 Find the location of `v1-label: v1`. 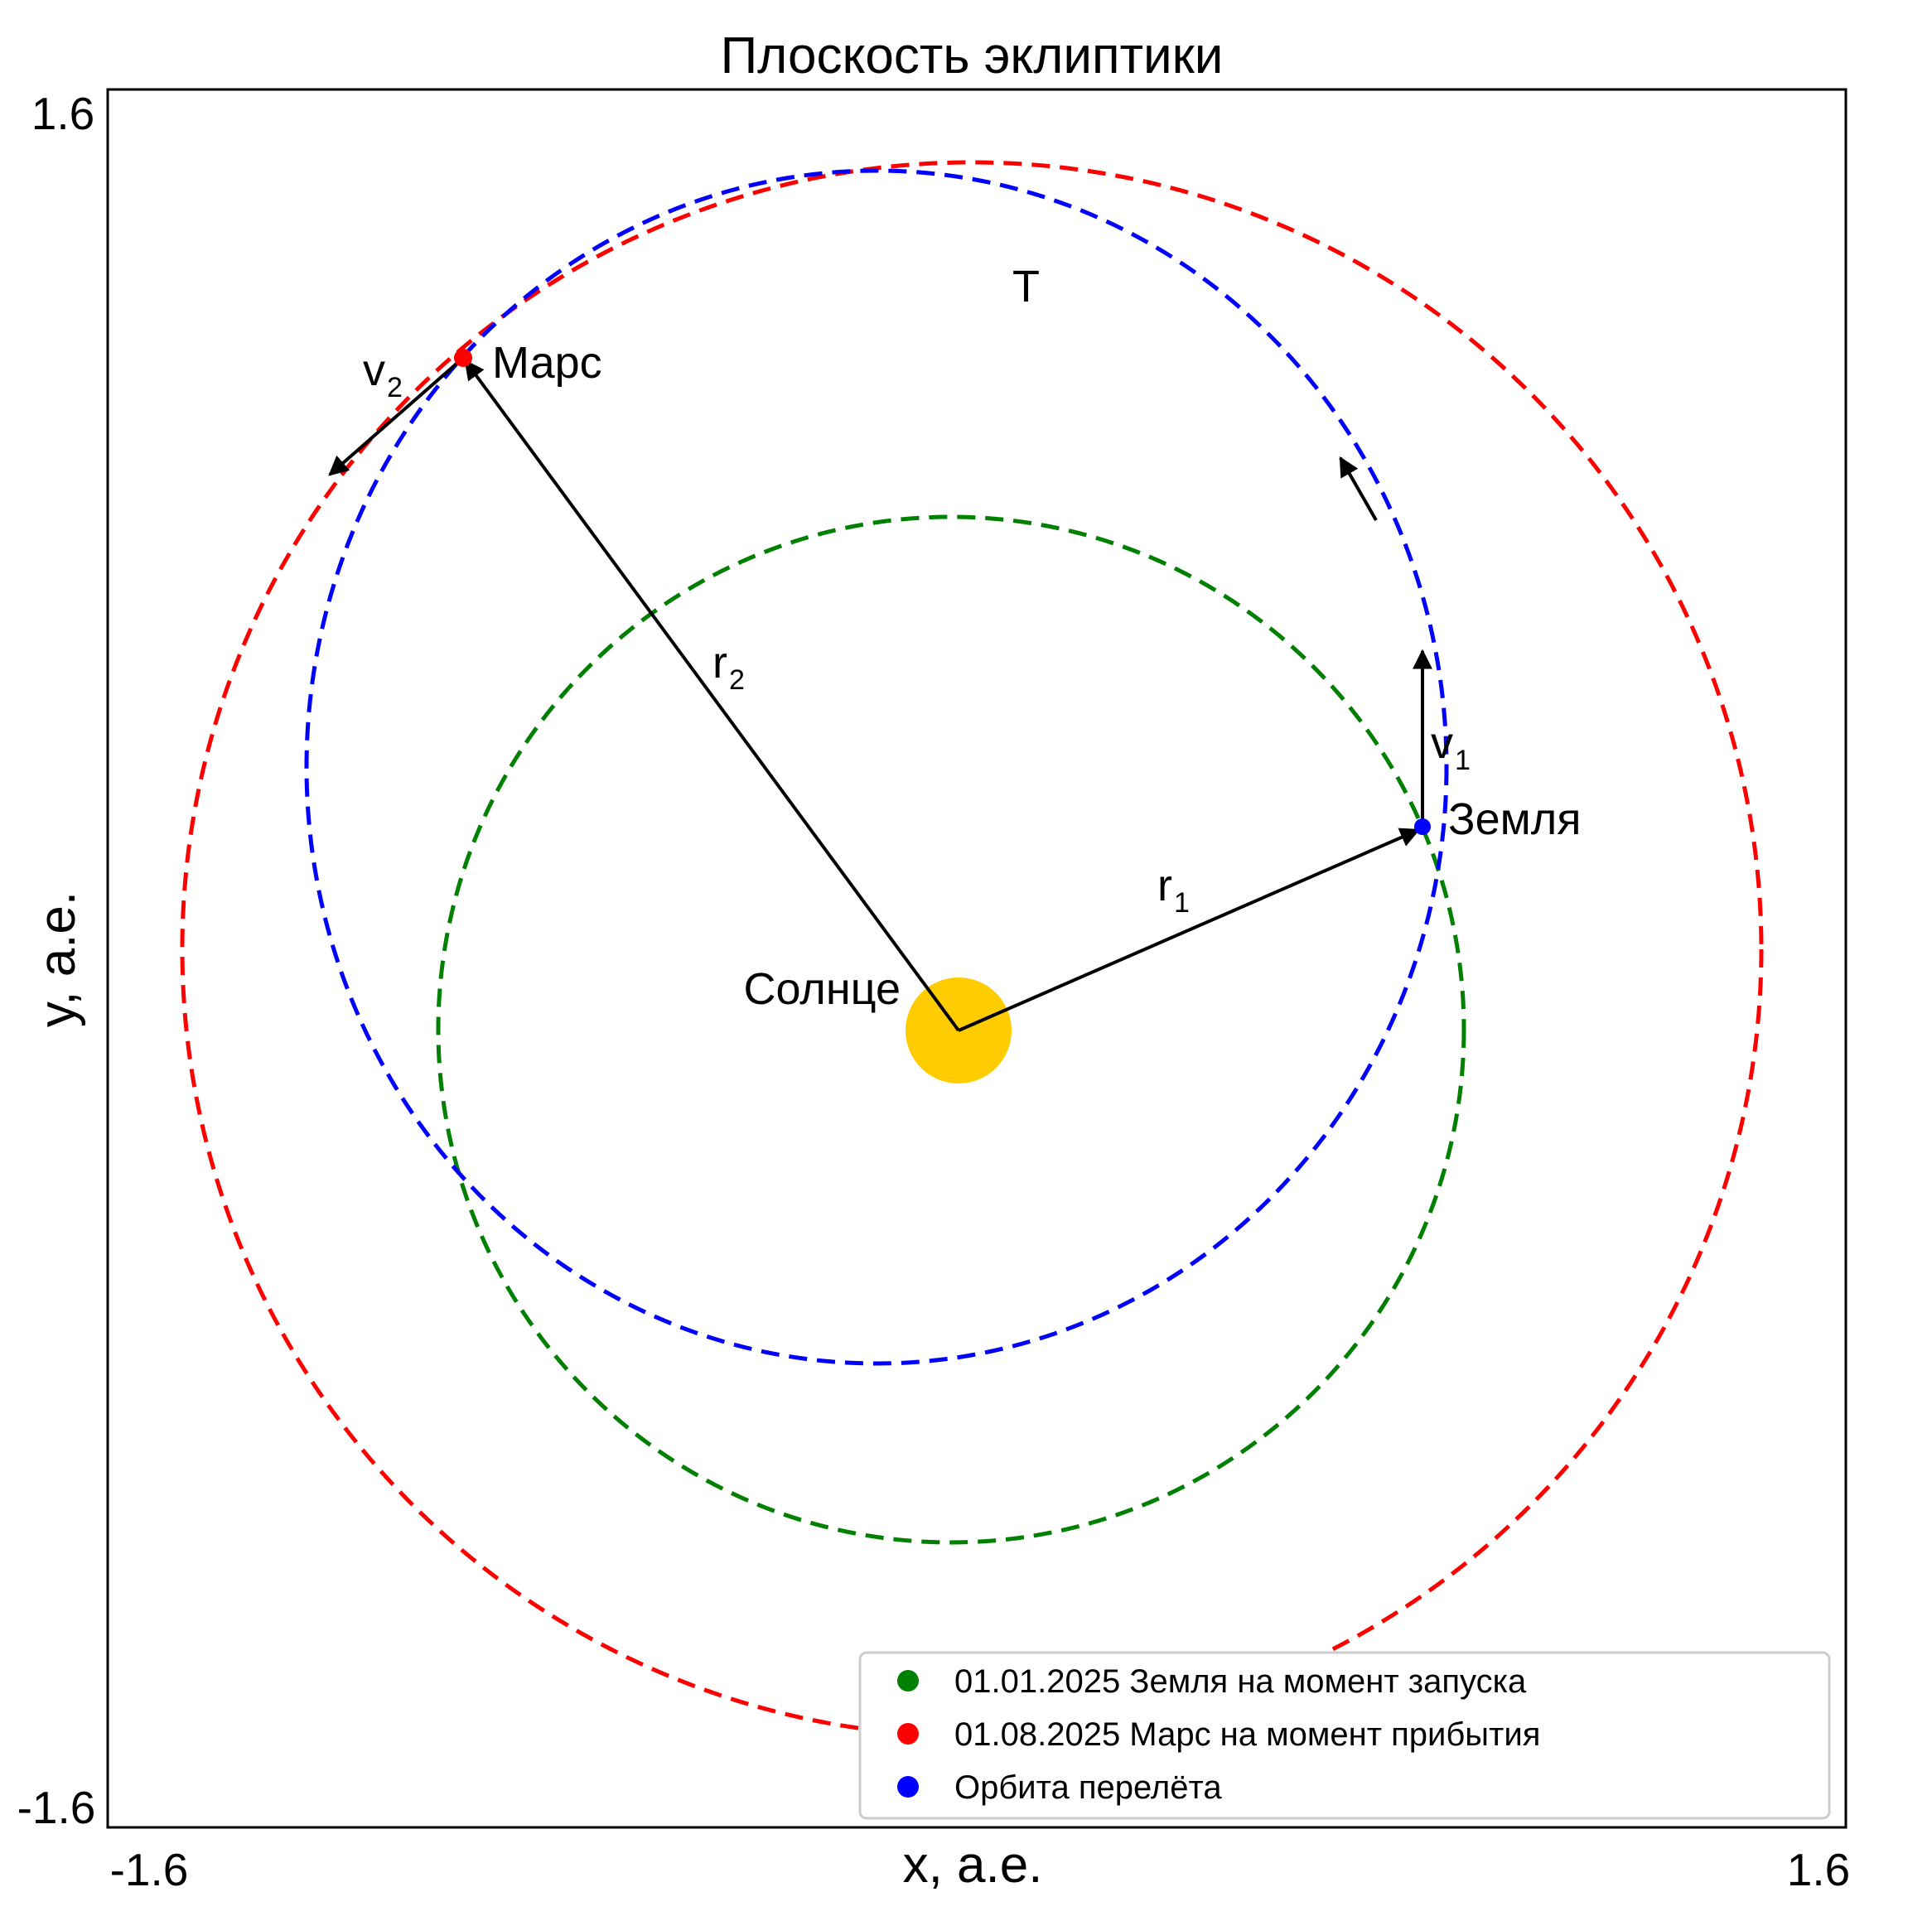

v1-label: v1 is located at coordinates (1451, 747).